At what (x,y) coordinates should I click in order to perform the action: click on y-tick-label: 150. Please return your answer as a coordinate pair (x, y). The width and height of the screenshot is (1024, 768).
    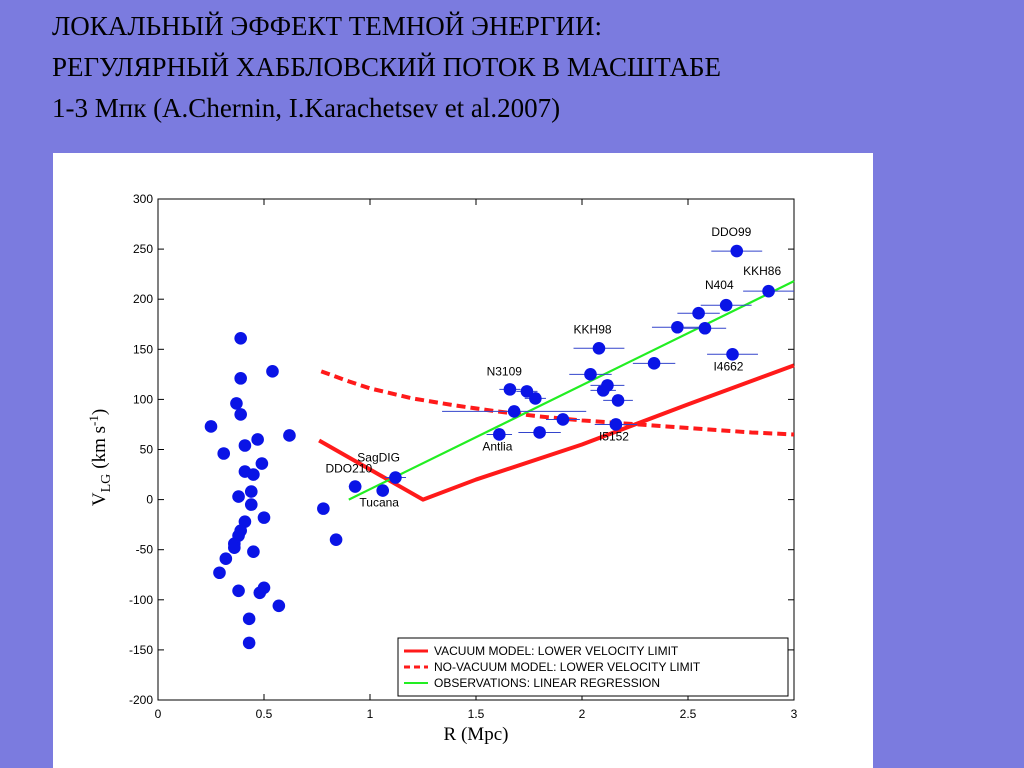
    Looking at the image, I should click on (143, 349).